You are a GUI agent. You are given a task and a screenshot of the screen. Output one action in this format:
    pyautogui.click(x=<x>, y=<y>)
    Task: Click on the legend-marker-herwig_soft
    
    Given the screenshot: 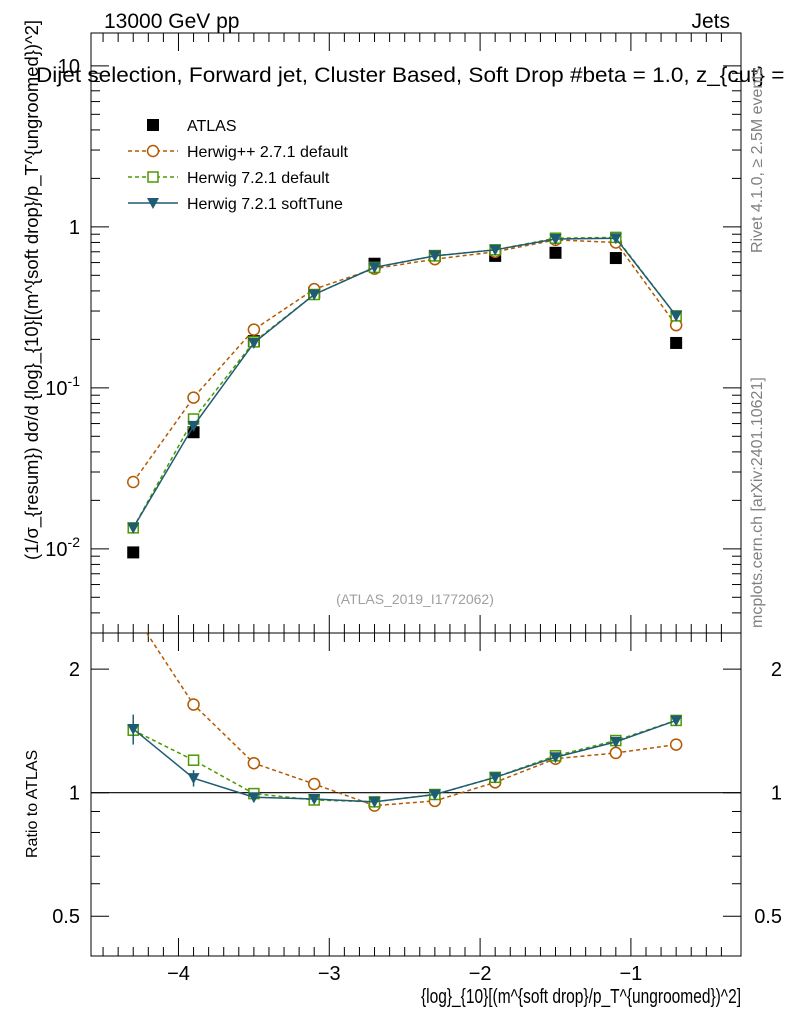 What is the action you would take?
    pyautogui.click(x=153, y=203)
    